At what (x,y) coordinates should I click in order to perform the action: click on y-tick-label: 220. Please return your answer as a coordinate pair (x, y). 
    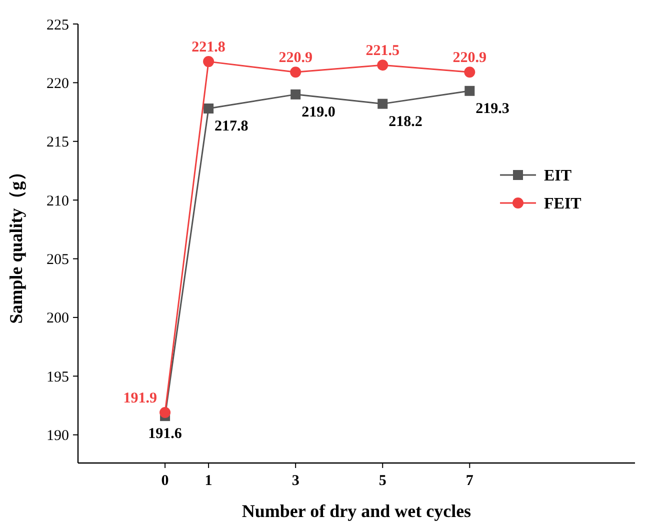
    Looking at the image, I should click on (57, 84).